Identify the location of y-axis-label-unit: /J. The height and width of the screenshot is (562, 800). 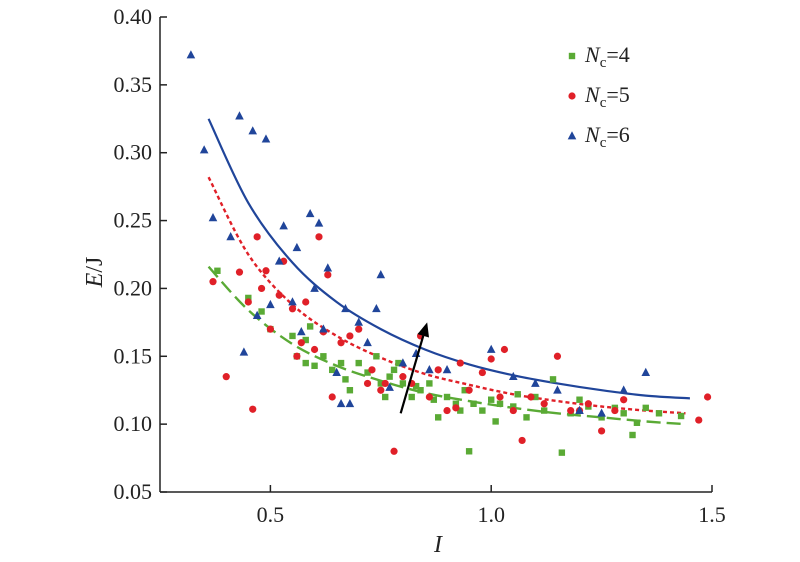
(95, 265).